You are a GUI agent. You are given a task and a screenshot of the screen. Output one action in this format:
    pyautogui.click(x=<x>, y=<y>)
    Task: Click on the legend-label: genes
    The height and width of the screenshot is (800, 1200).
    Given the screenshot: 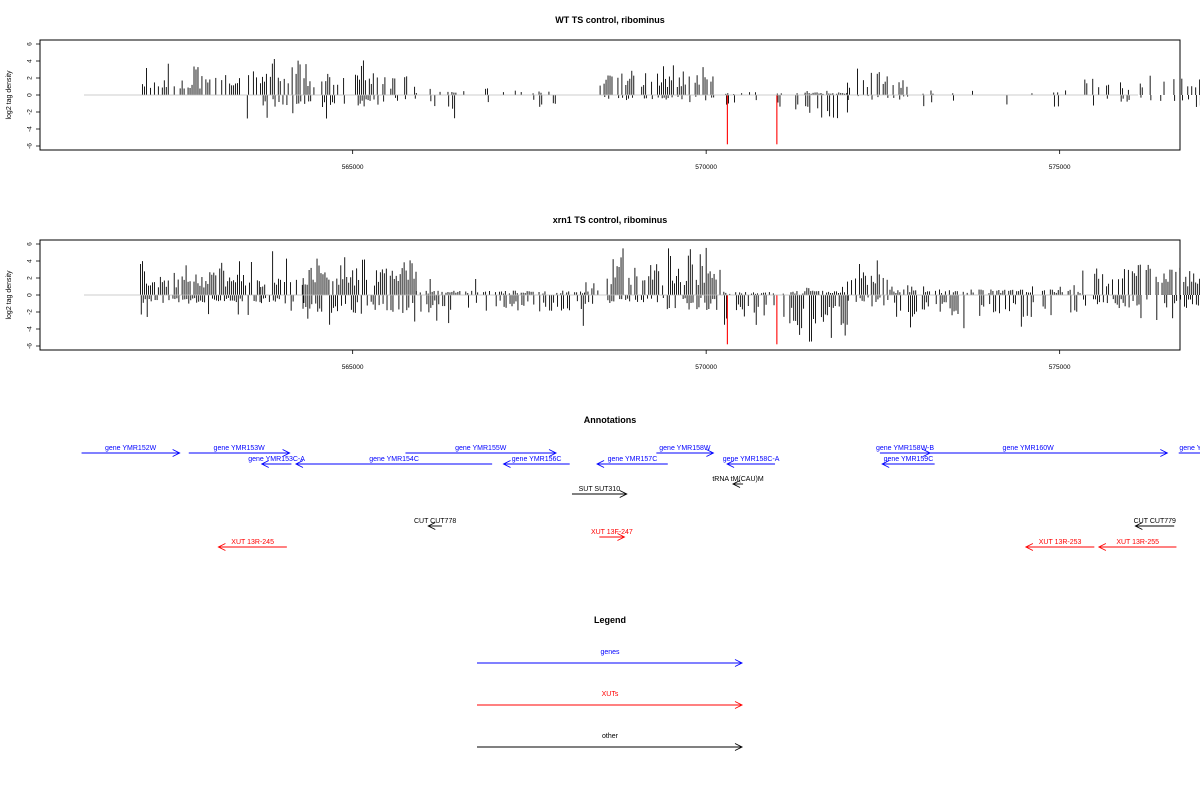 What is the action you would take?
    pyautogui.click(x=610, y=652)
    